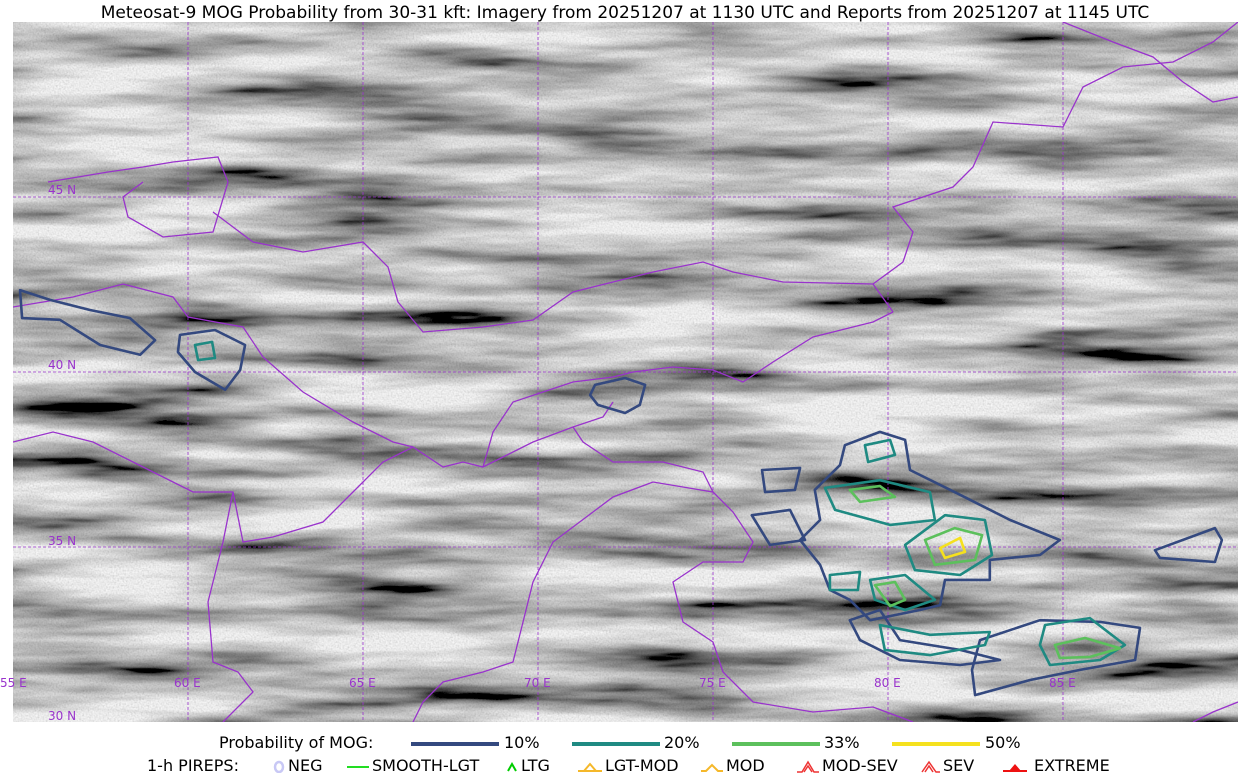 This screenshot has height=782, width=1250. I want to click on filled-triangle-icon, so click(1015, 767).